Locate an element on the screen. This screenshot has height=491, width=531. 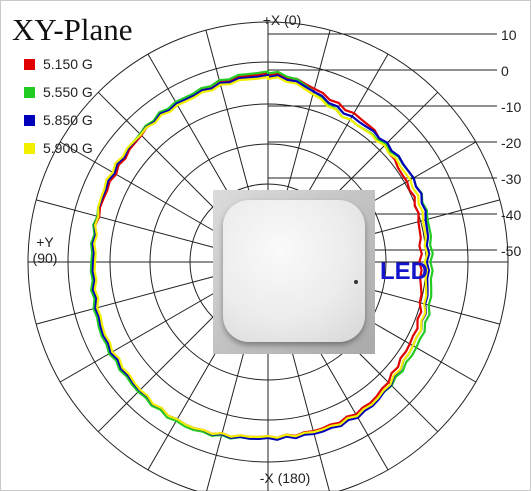
radial-tick-label: -50 is located at coordinates (511, 251).